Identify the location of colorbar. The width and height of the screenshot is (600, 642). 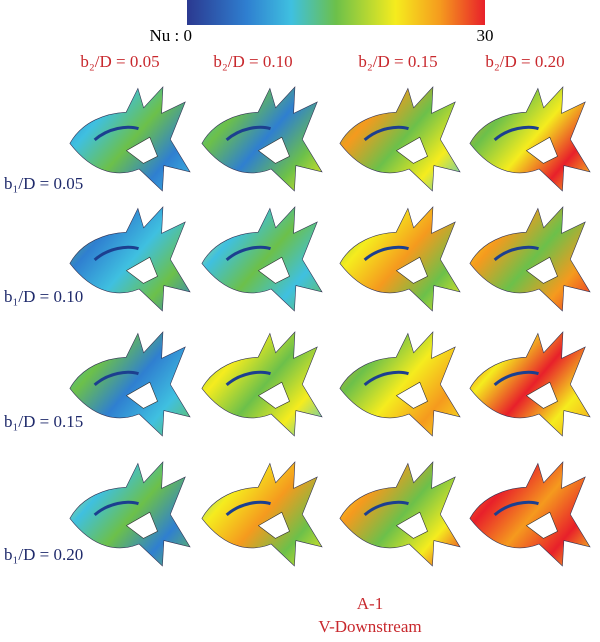
(336, 12).